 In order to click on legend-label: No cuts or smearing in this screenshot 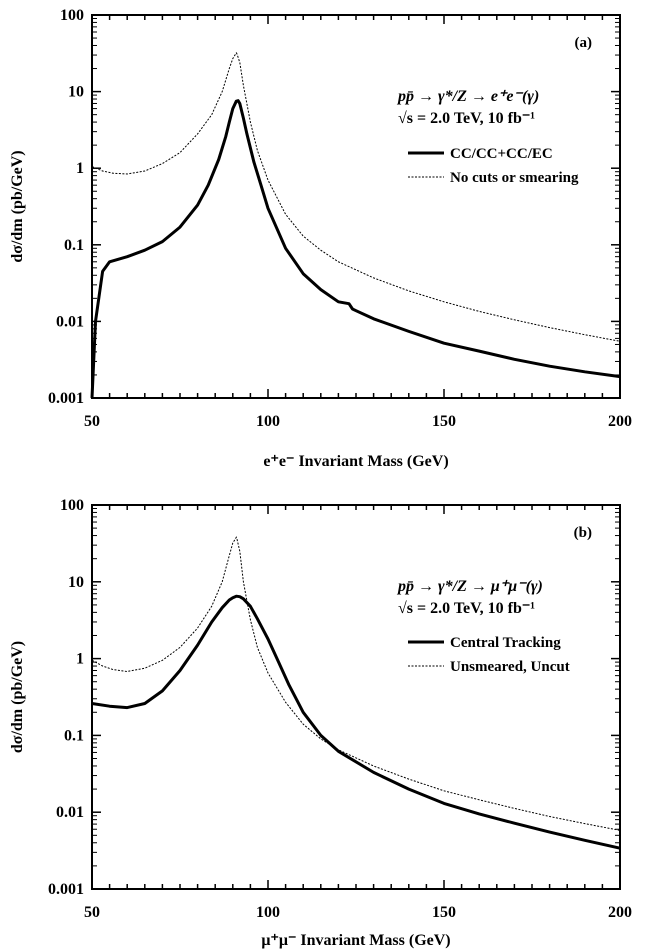, I will do `click(514, 178)`.